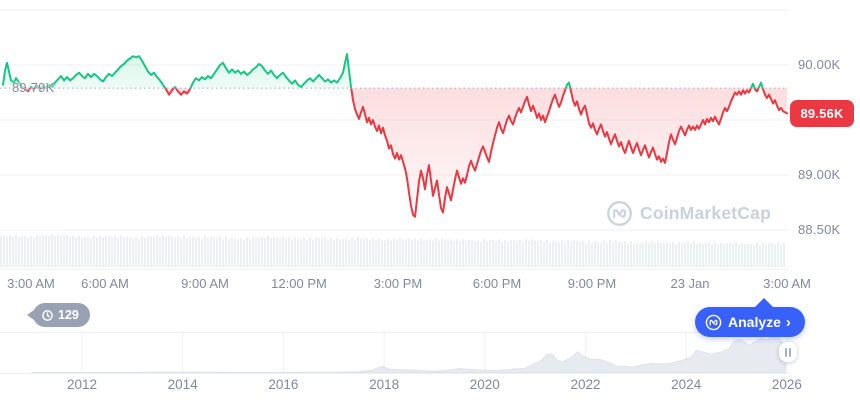 The image size is (860, 401). What do you see at coordinates (713, 322) in the screenshot?
I see `coinmarketcap-logo-icon` at bounding box center [713, 322].